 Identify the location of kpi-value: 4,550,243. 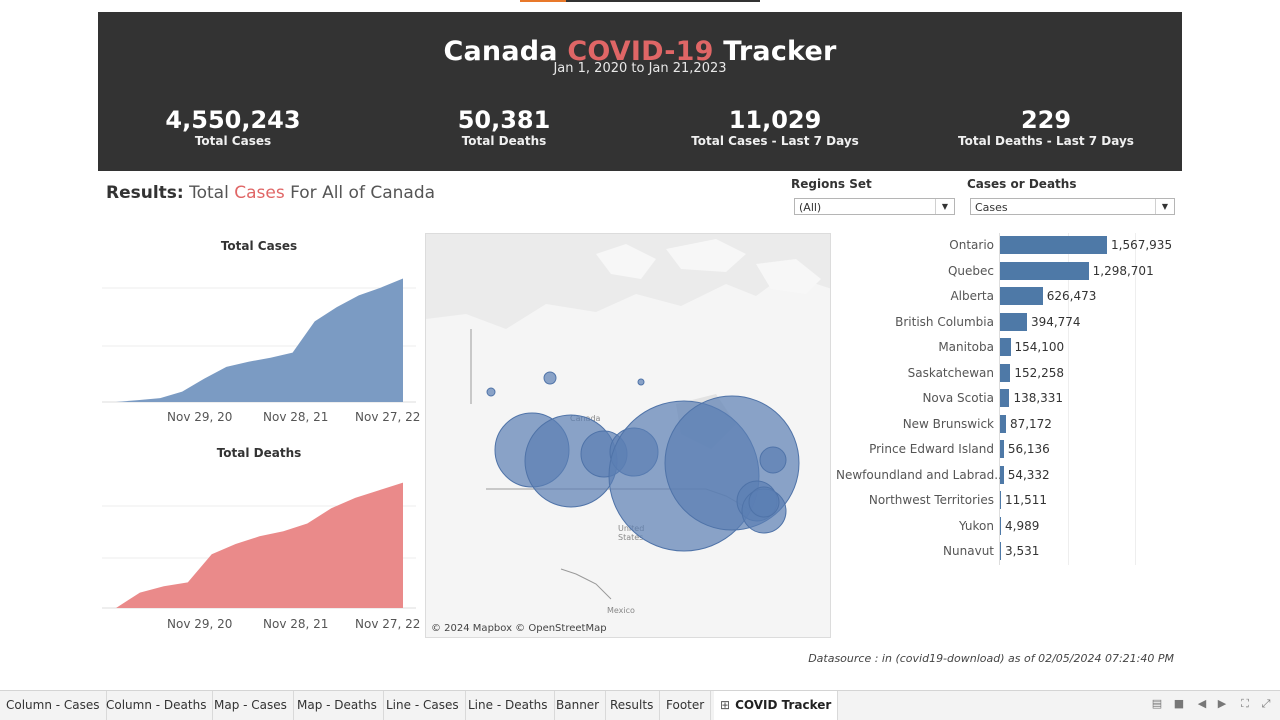
(233, 120).